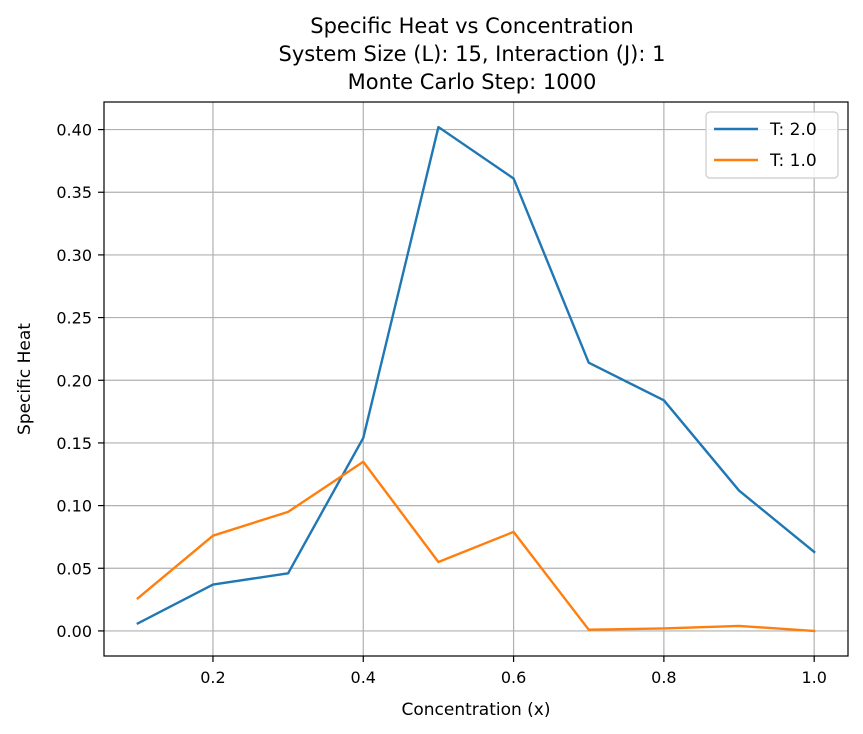 This screenshot has width=863, height=734. Describe the element at coordinates (663, 677) in the screenshot. I see `x-tick-label: 0.8` at that location.